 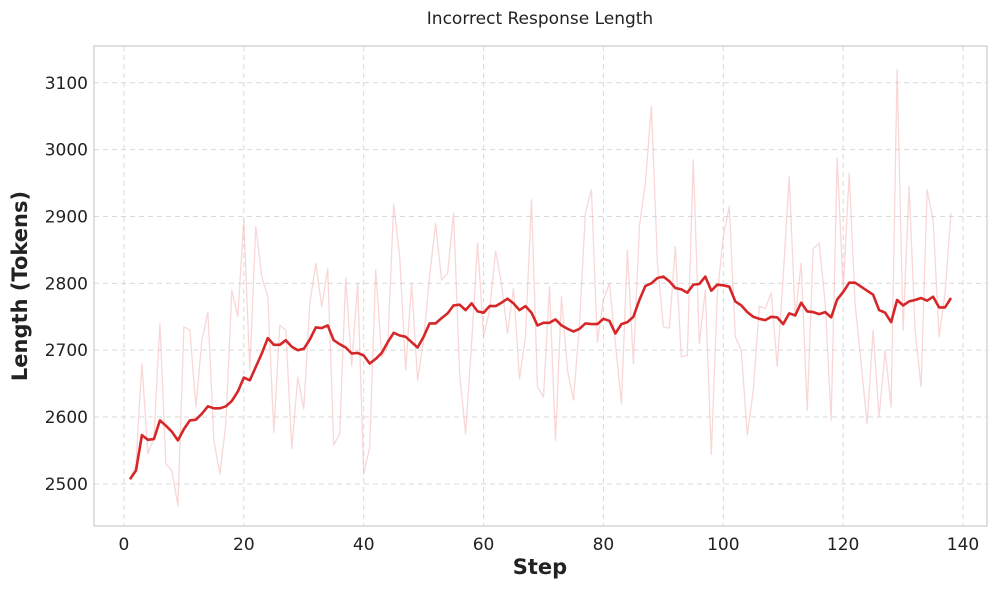 What do you see at coordinates (244, 545) in the screenshot?
I see `x-tick-label: 20` at bounding box center [244, 545].